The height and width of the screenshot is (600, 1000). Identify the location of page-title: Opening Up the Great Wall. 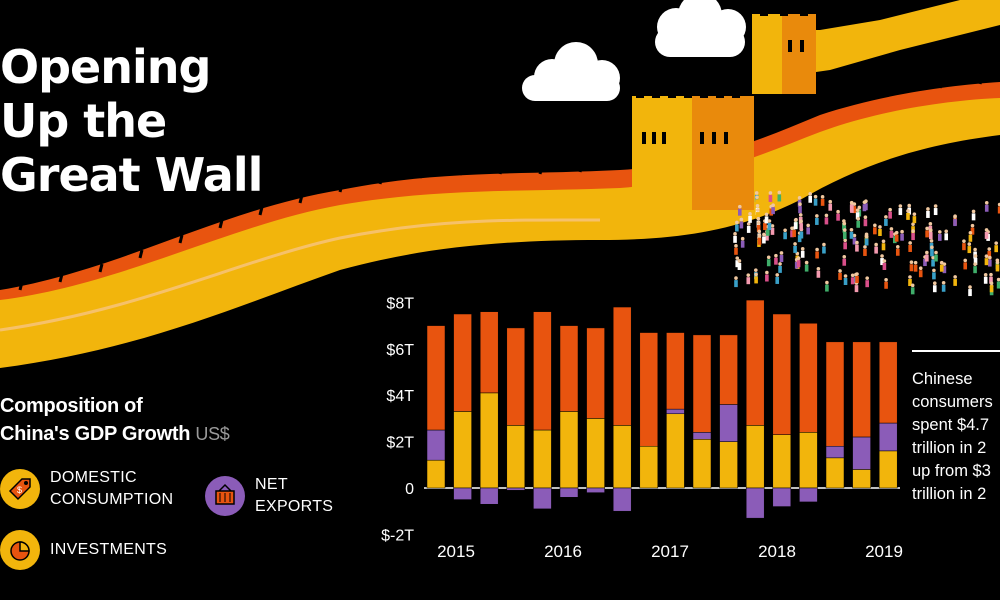
(131, 121).